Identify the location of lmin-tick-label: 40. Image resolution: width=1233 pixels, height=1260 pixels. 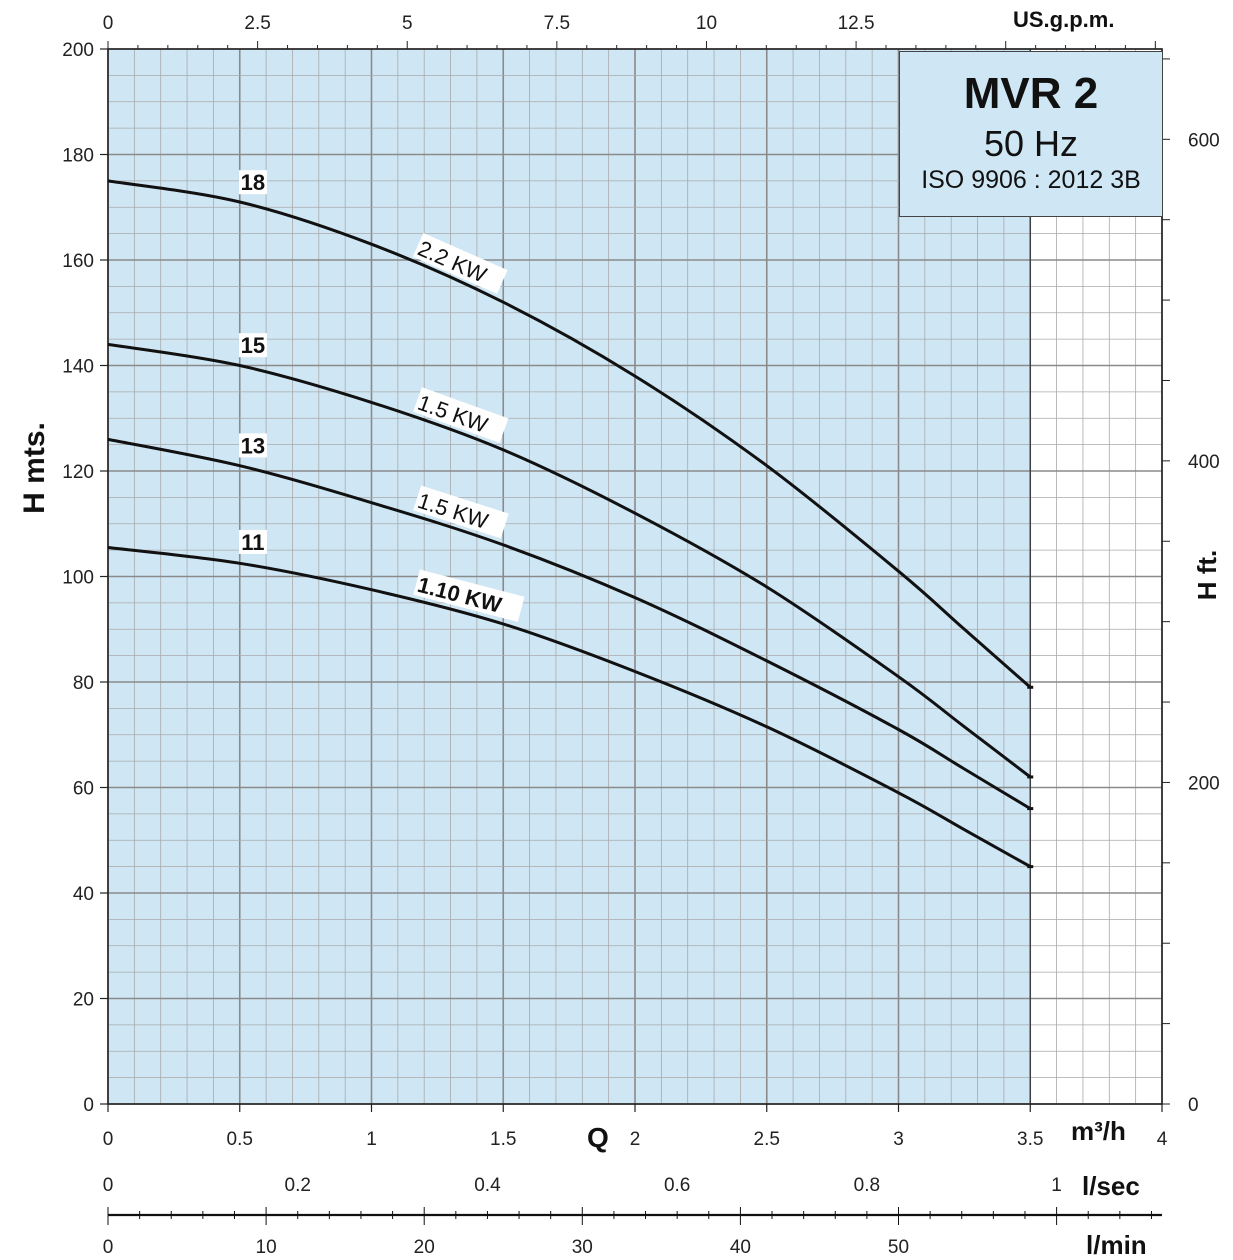
(740, 1247).